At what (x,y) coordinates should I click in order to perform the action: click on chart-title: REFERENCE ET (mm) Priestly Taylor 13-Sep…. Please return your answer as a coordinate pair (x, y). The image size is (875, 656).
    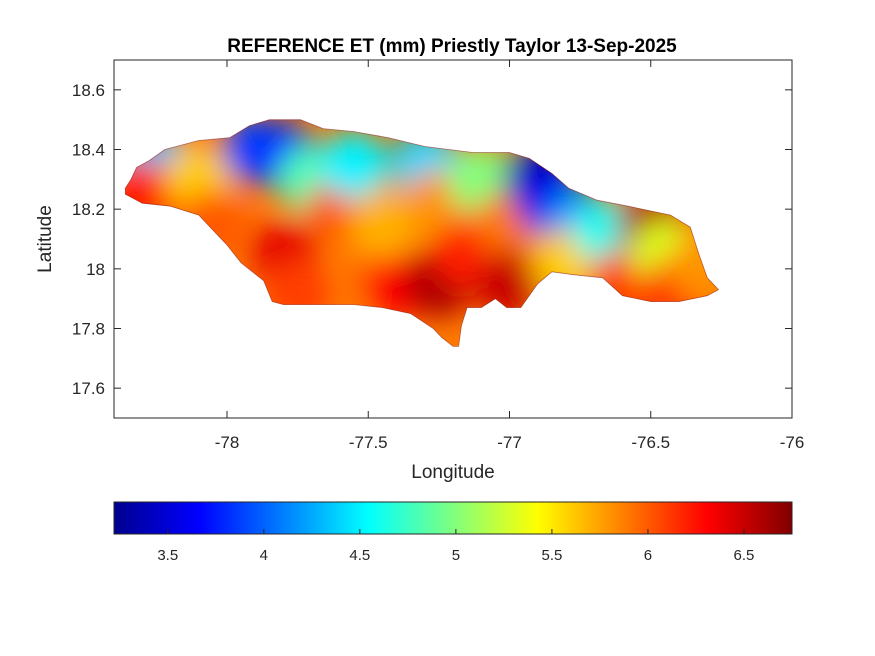
    Looking at the image, I should click on (452, 46).